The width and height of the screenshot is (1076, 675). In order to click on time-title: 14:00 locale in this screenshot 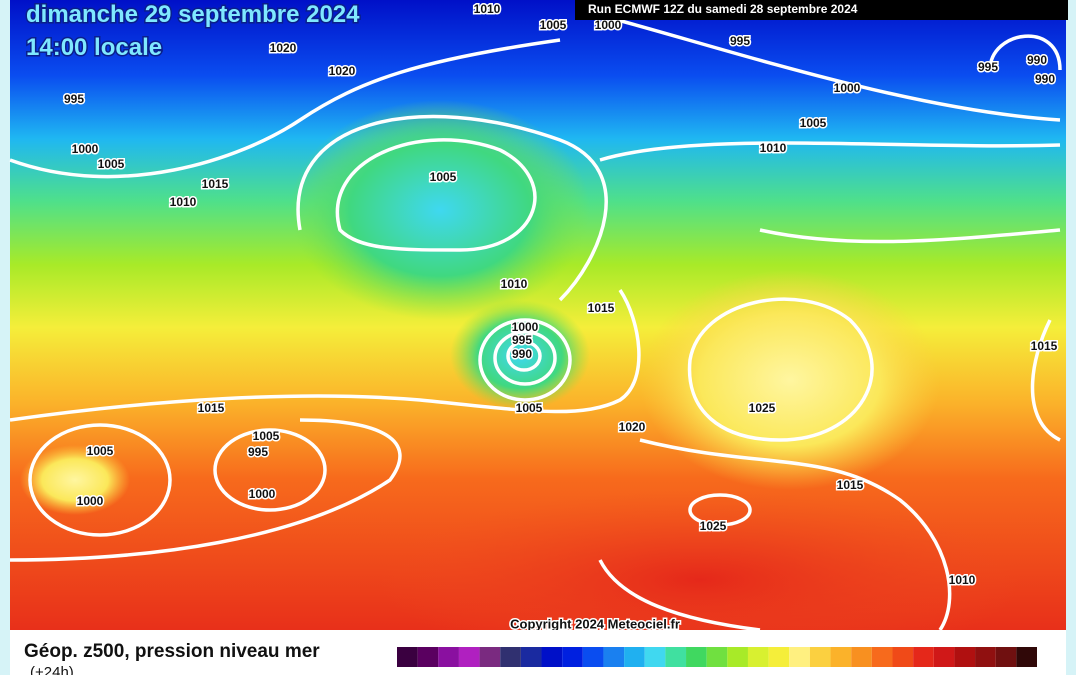, I will do `click(94, 47)`.